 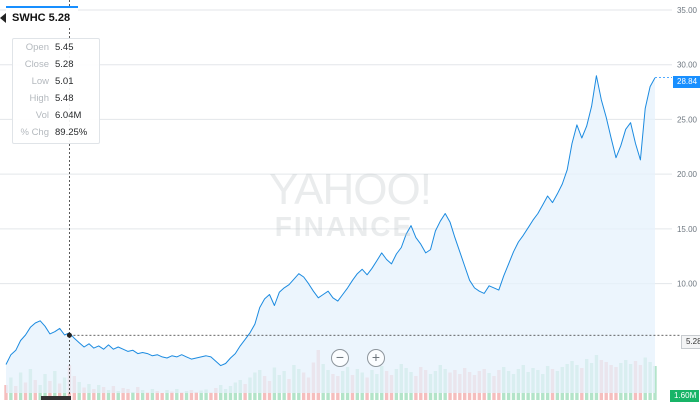 I want to click on tooltip-value: 5.48, so click(x=64, y=98).